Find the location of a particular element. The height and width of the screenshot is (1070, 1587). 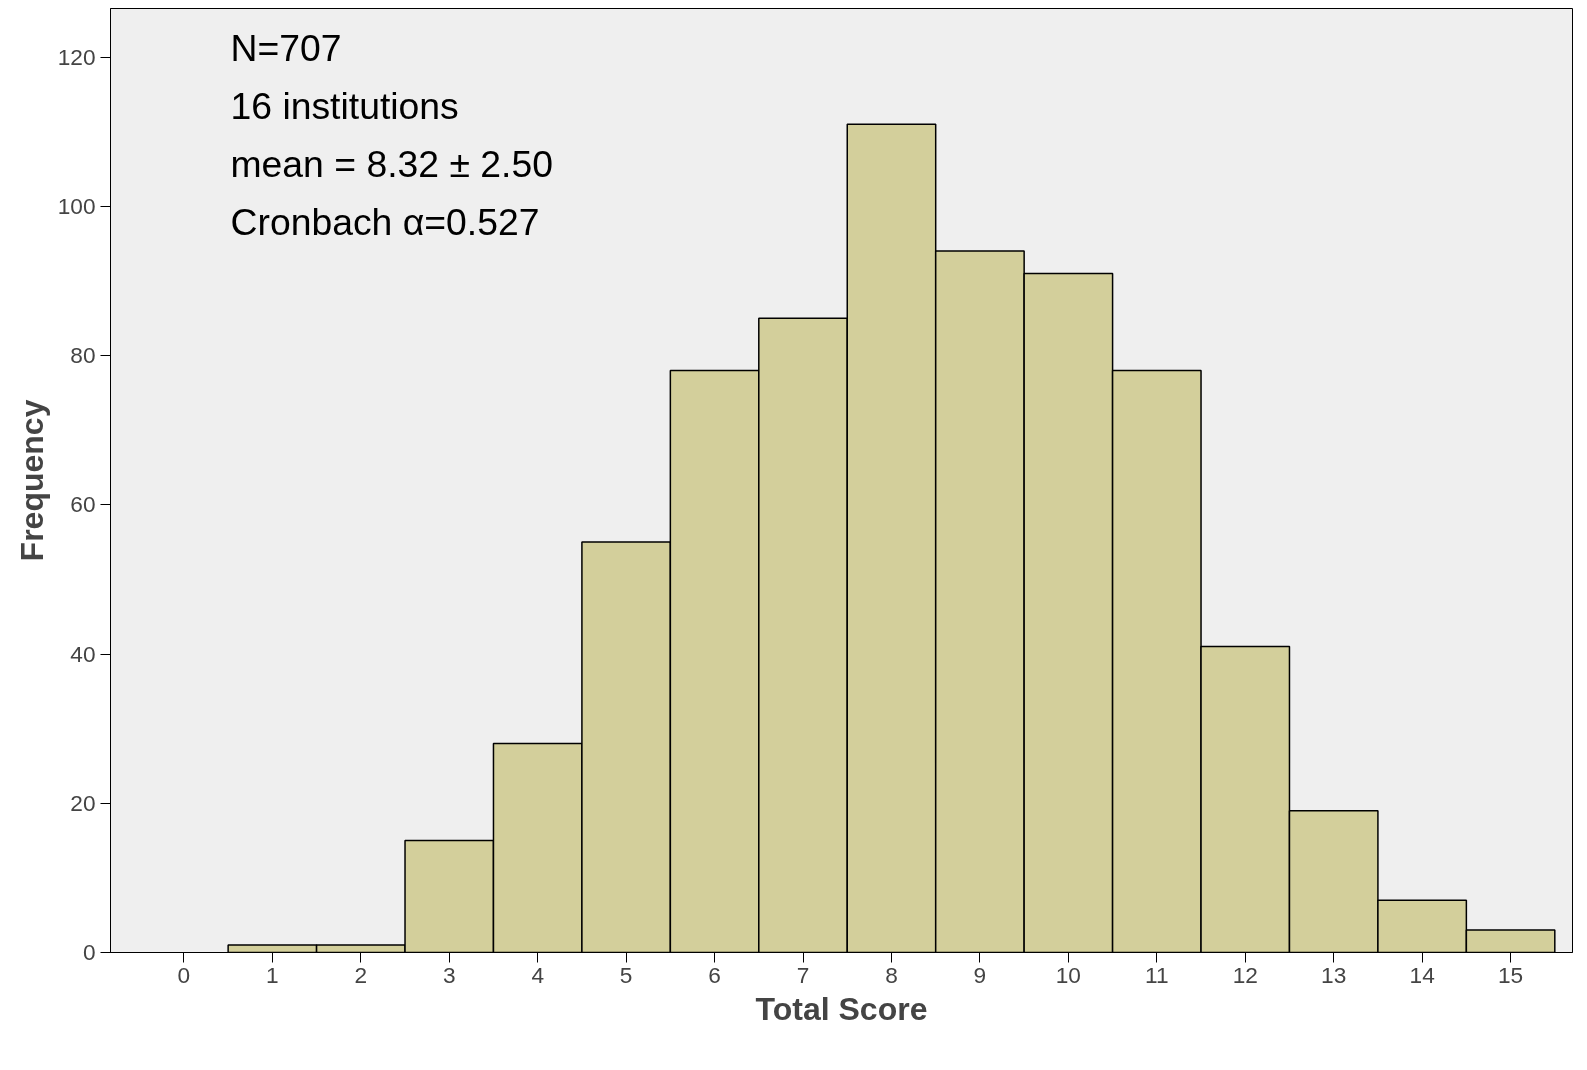

x-tick-label: 5 is located at coordinates (626, 974).